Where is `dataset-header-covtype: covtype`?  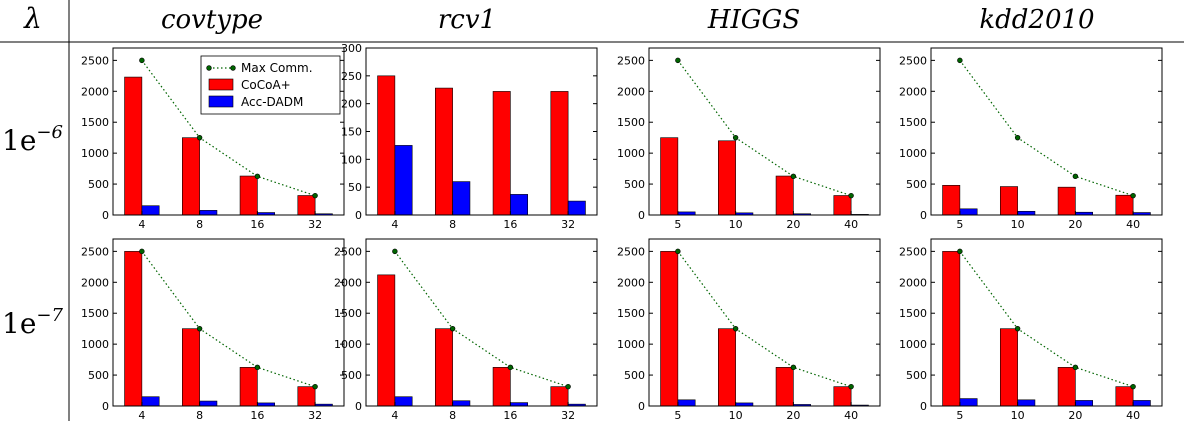
dataset-header-covtype: covtype is located at coordinates (212, 20).